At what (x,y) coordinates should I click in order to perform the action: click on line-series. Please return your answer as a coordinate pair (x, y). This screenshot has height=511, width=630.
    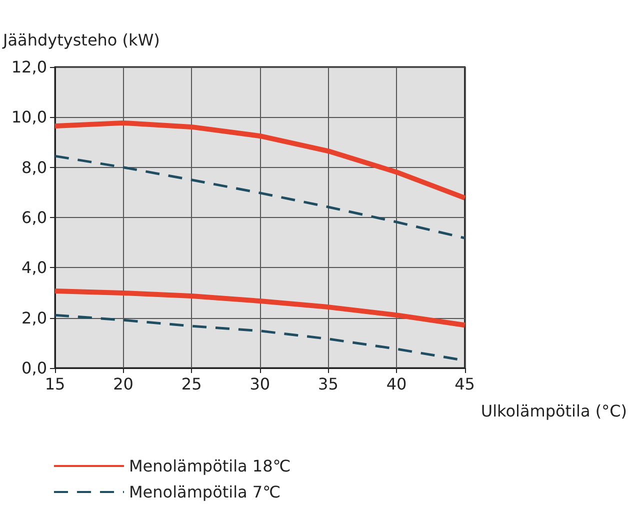
    Looking at the image, I should click on (260, 197).